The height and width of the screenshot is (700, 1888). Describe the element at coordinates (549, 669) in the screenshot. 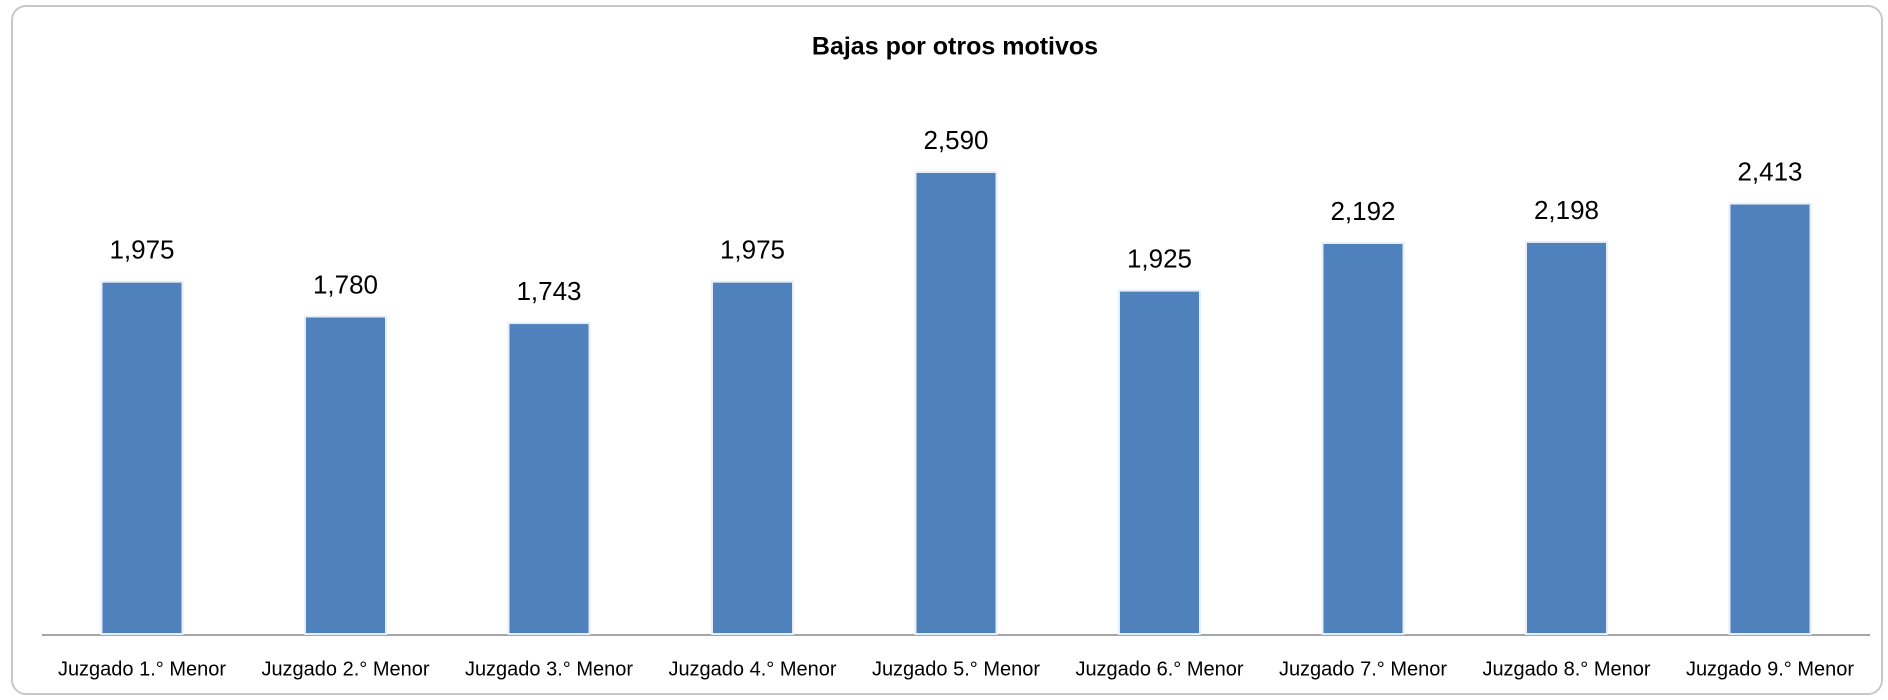

I see `x-tick-label: Juzgado 3.° Menor` at that location.